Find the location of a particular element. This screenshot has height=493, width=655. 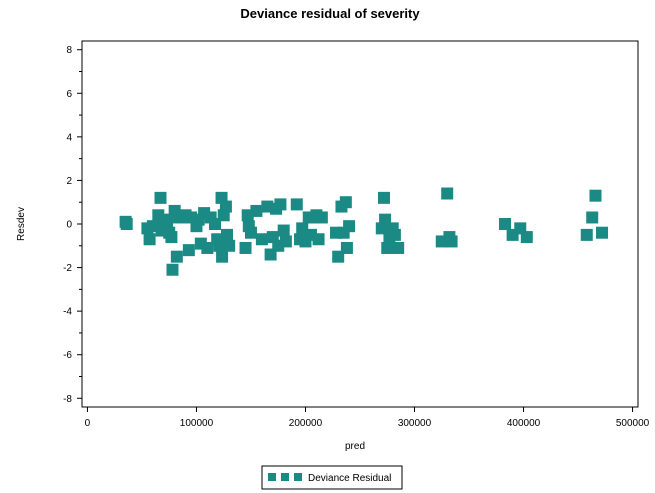

y-axis-title: Resdev is located at coordinates (21, 224).